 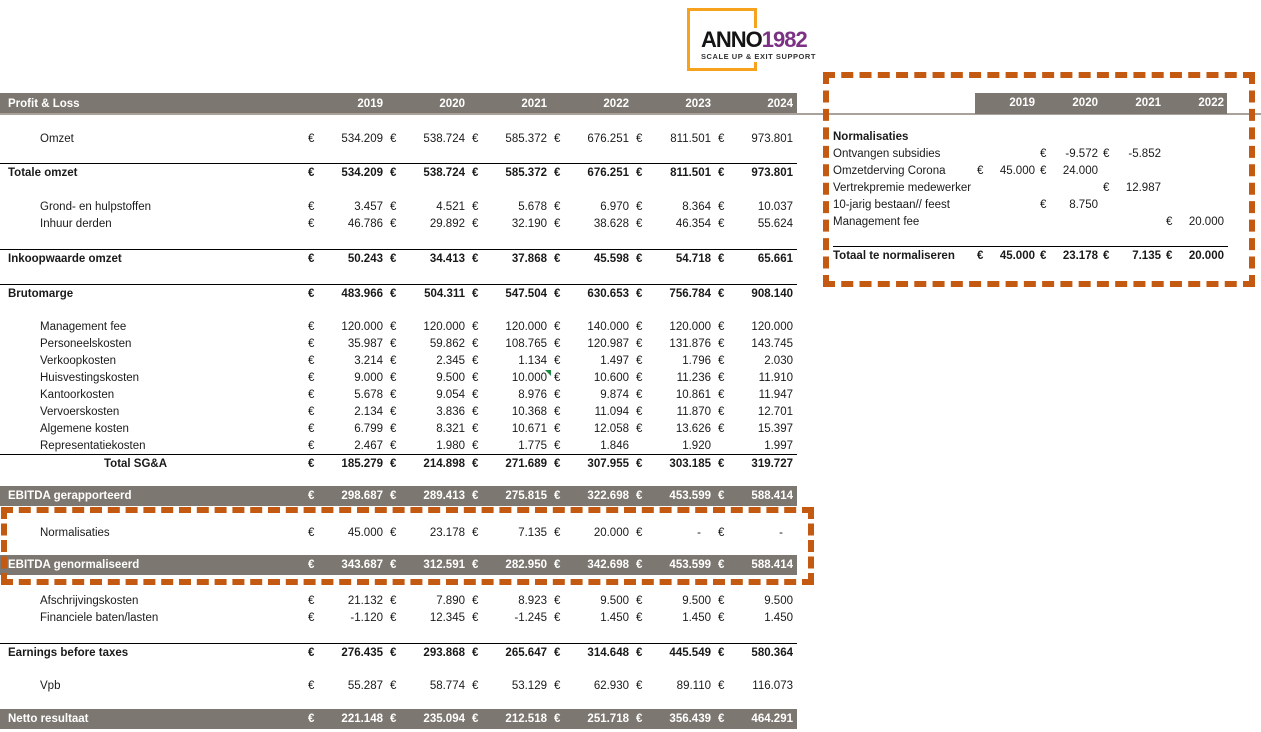 What do you see at coordinates (70, 496) in the screenshot?
I see `row-label: EBITDA gerapporteerd` at bounding box center [70, 496].